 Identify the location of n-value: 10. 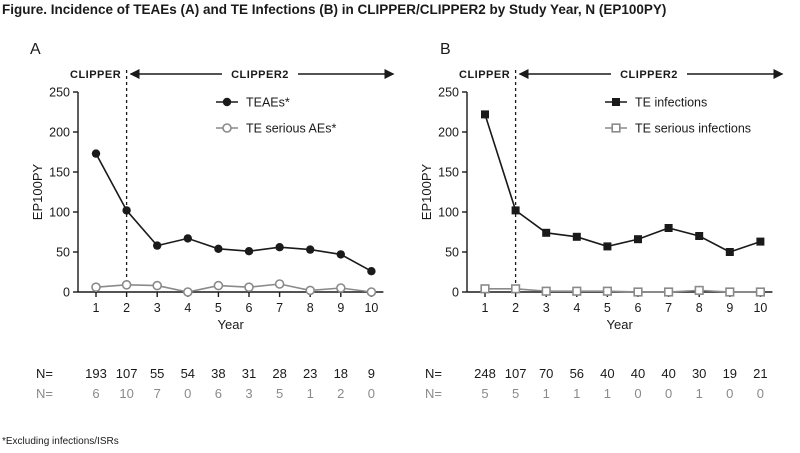
(126, 393).